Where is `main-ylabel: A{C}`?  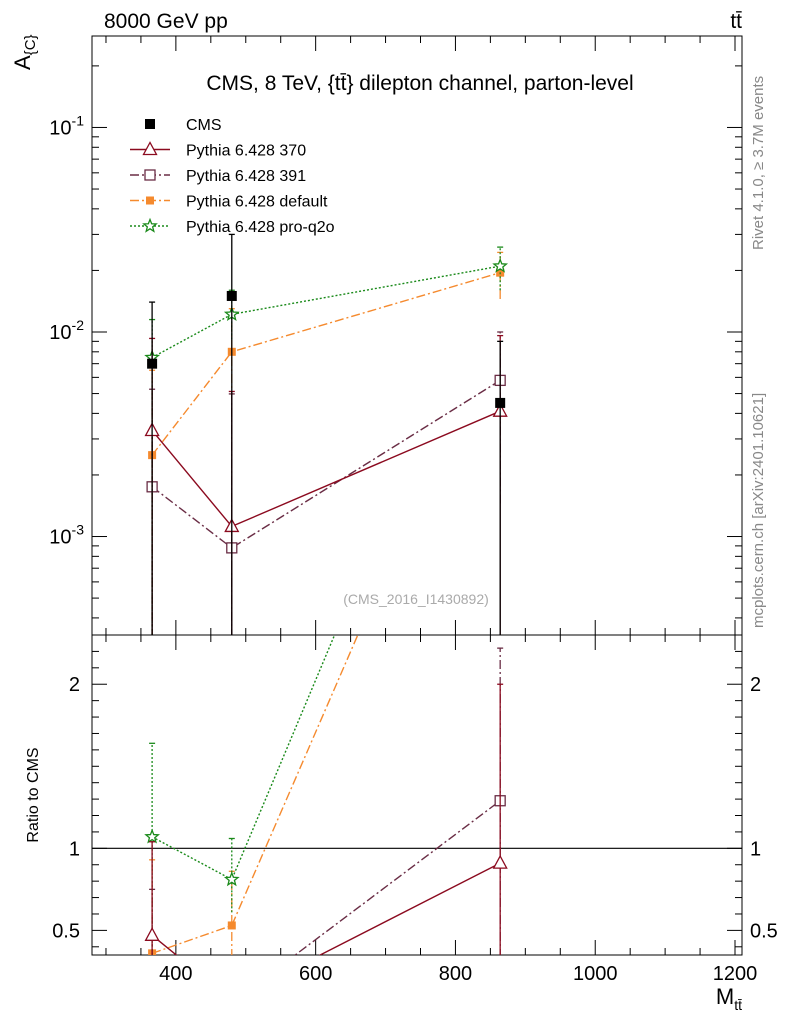
main-ylabel: A{C} is located at coordinates (24, 52).